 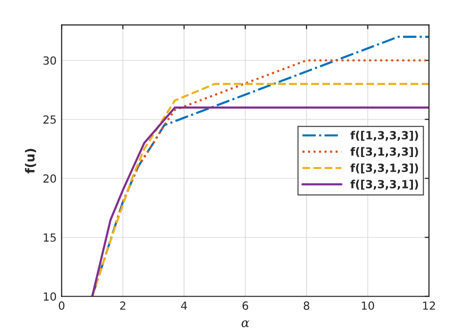 I want to click on y-tick-label: 10, so click(x=50, y=296).